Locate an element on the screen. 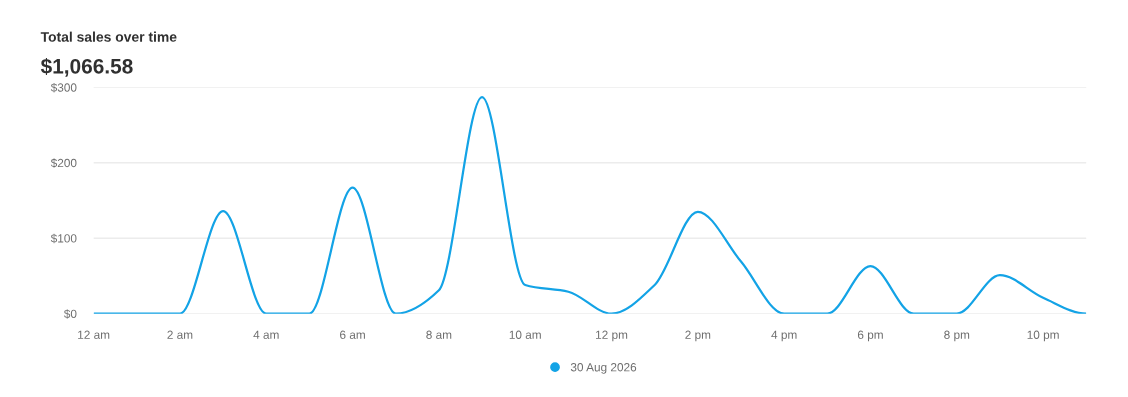 The width and height of the screenshot is (1128, 397). x-tick-label: 2 pm is located at coordinates (698, 336).